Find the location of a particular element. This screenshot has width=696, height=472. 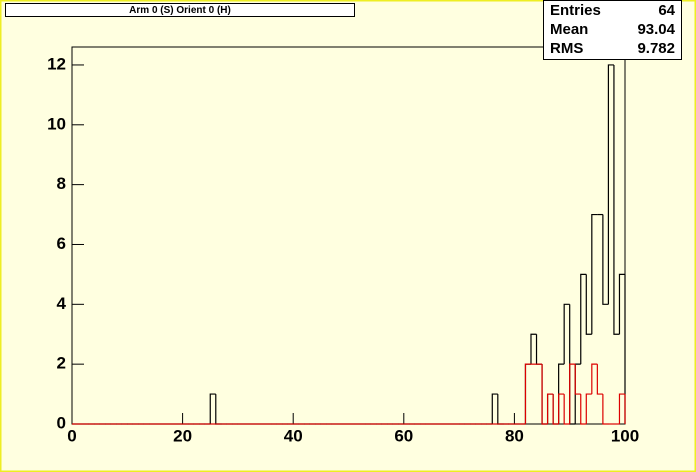

title-box is located at coordinates (180, 10).